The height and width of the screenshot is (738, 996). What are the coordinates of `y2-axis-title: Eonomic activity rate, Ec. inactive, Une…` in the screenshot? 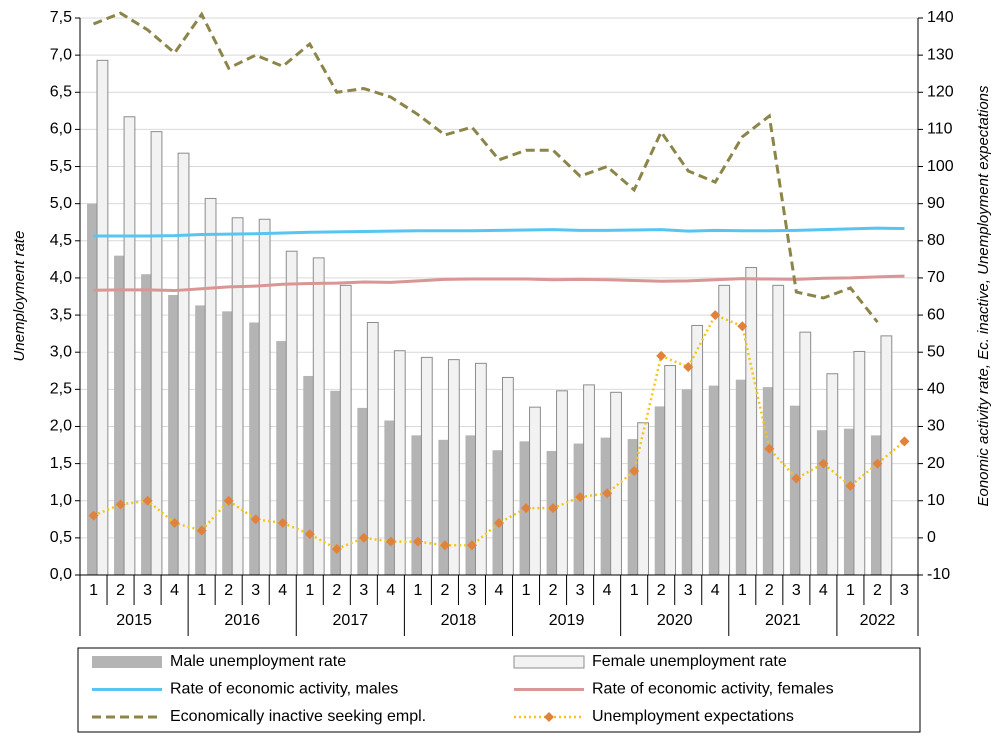 It's located at (983, 296).